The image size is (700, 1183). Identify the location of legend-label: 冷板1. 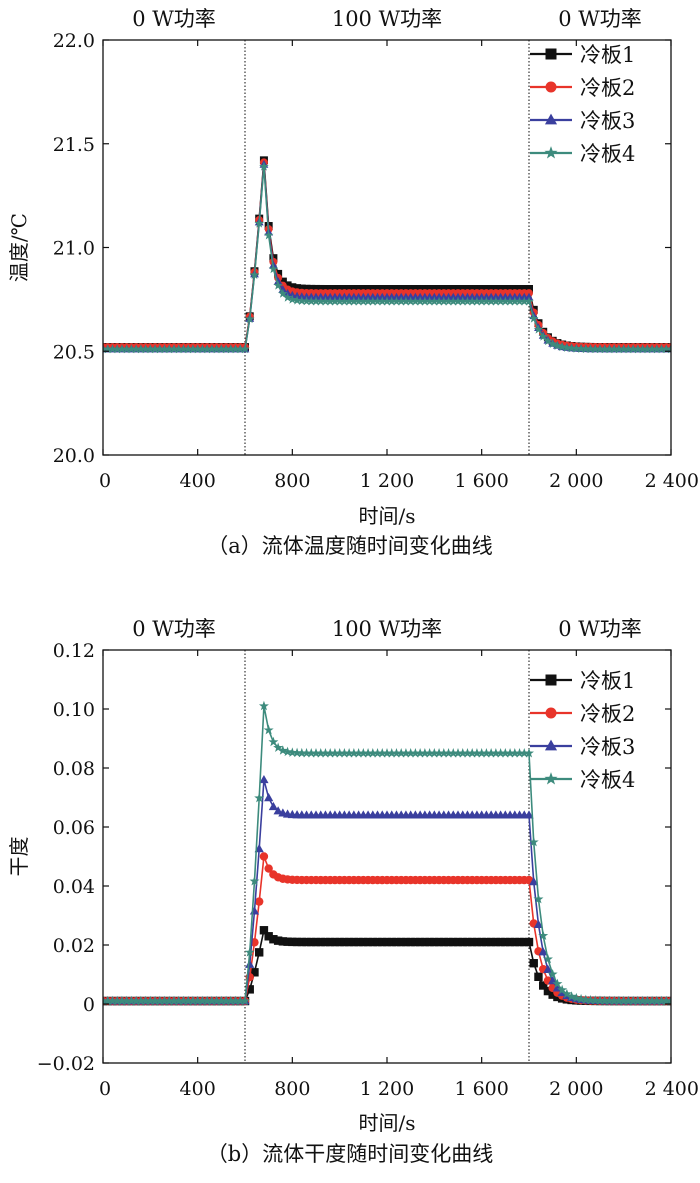
(607, 55).